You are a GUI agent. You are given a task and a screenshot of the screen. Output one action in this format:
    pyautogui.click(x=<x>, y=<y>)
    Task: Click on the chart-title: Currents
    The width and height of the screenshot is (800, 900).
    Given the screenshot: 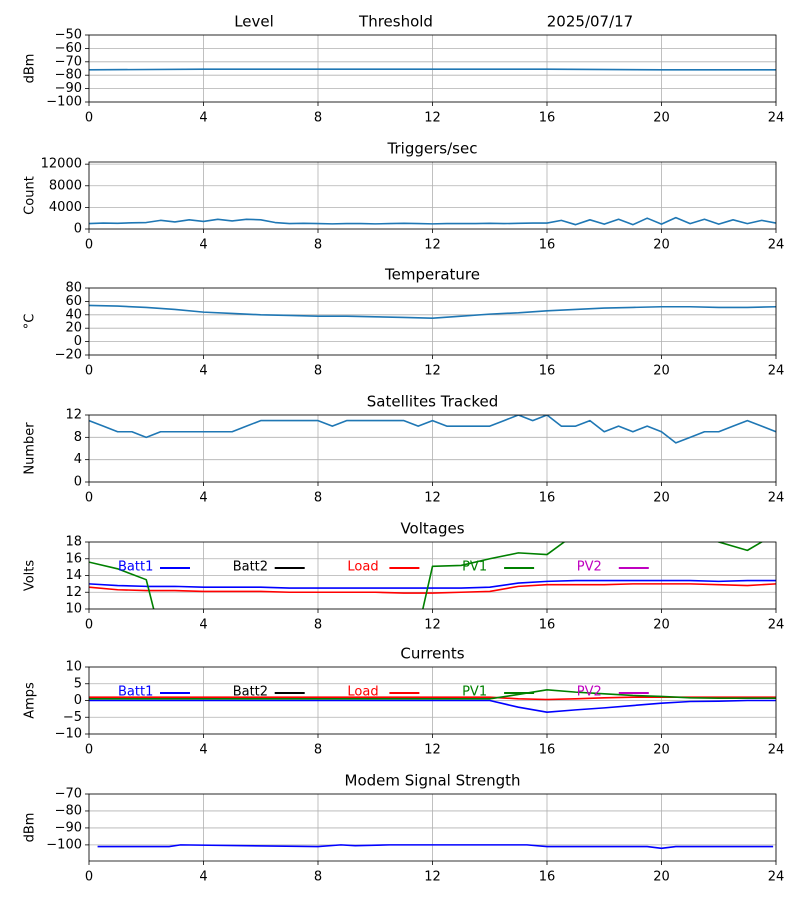 What is the action you would take?
    pyautogui.click(x=432, y=654)
    